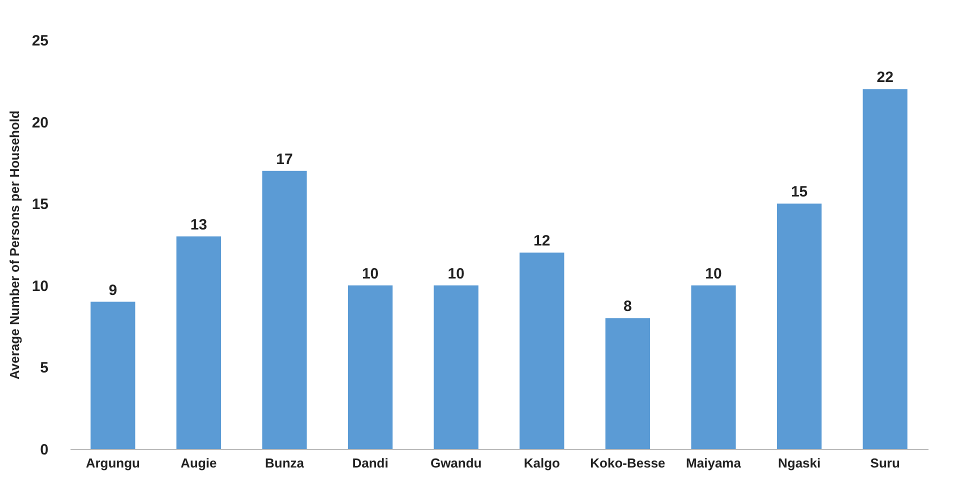 The image size is (964, 483). I want to click on data-label: 17, so click(284, 159).